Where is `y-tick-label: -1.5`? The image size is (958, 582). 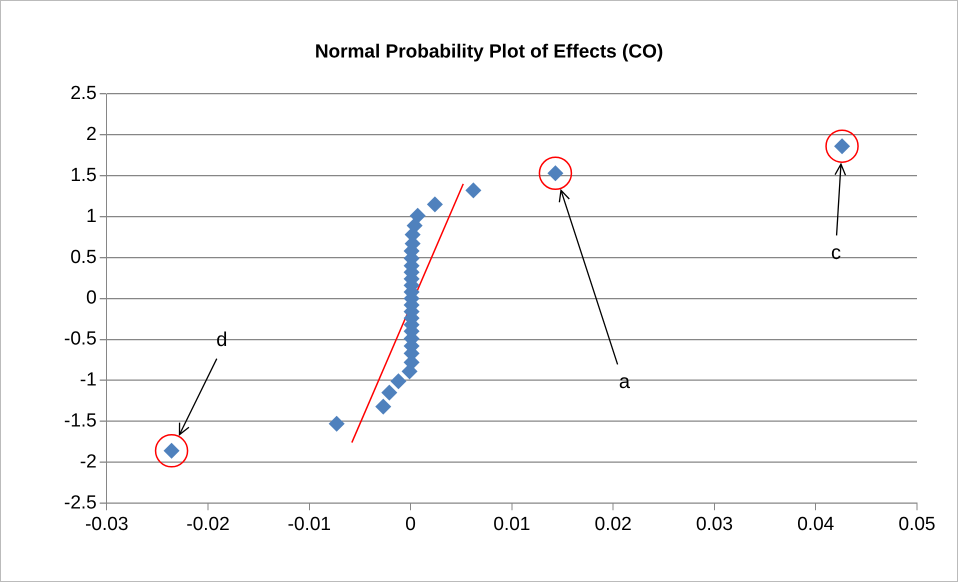 y-tick-label: -1.5 is located at coordinates (80, 421).